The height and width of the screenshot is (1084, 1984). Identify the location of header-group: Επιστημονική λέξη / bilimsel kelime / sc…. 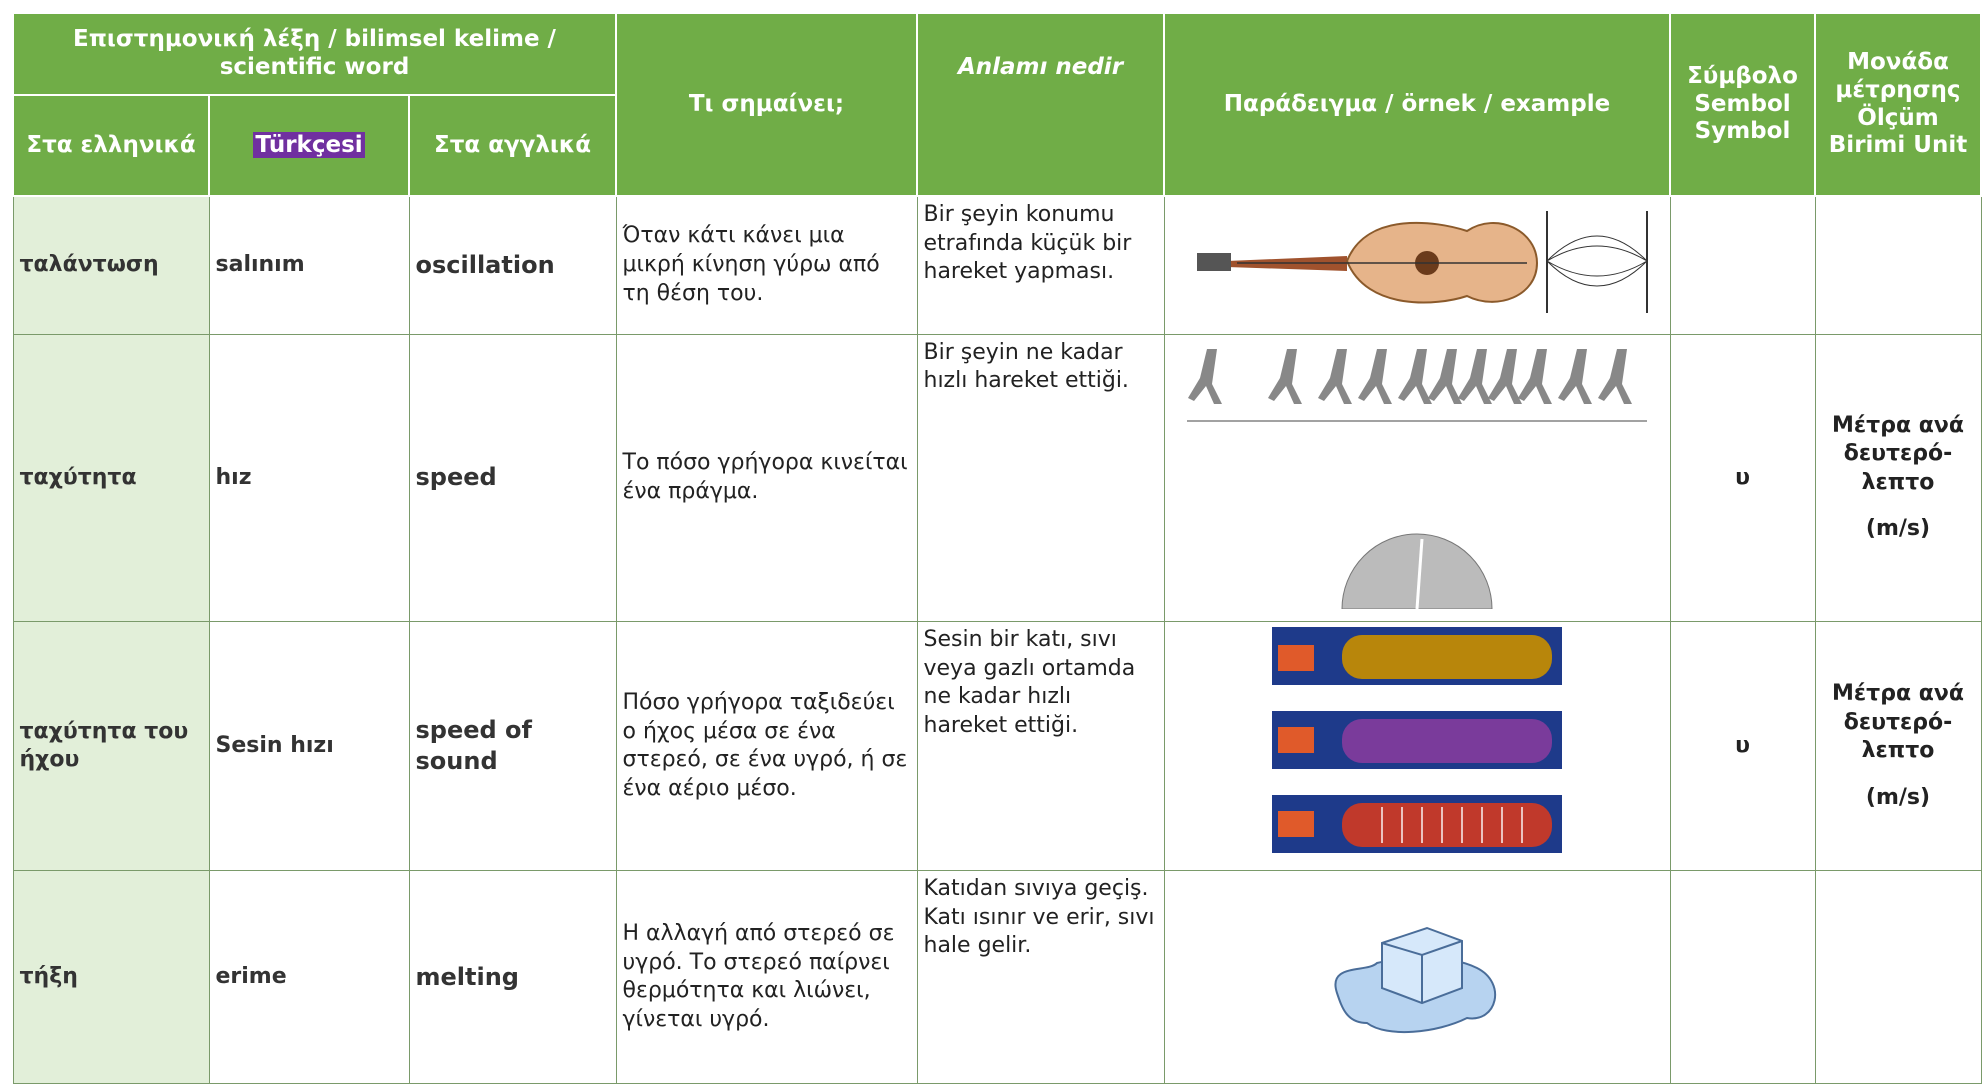
(314, 54).